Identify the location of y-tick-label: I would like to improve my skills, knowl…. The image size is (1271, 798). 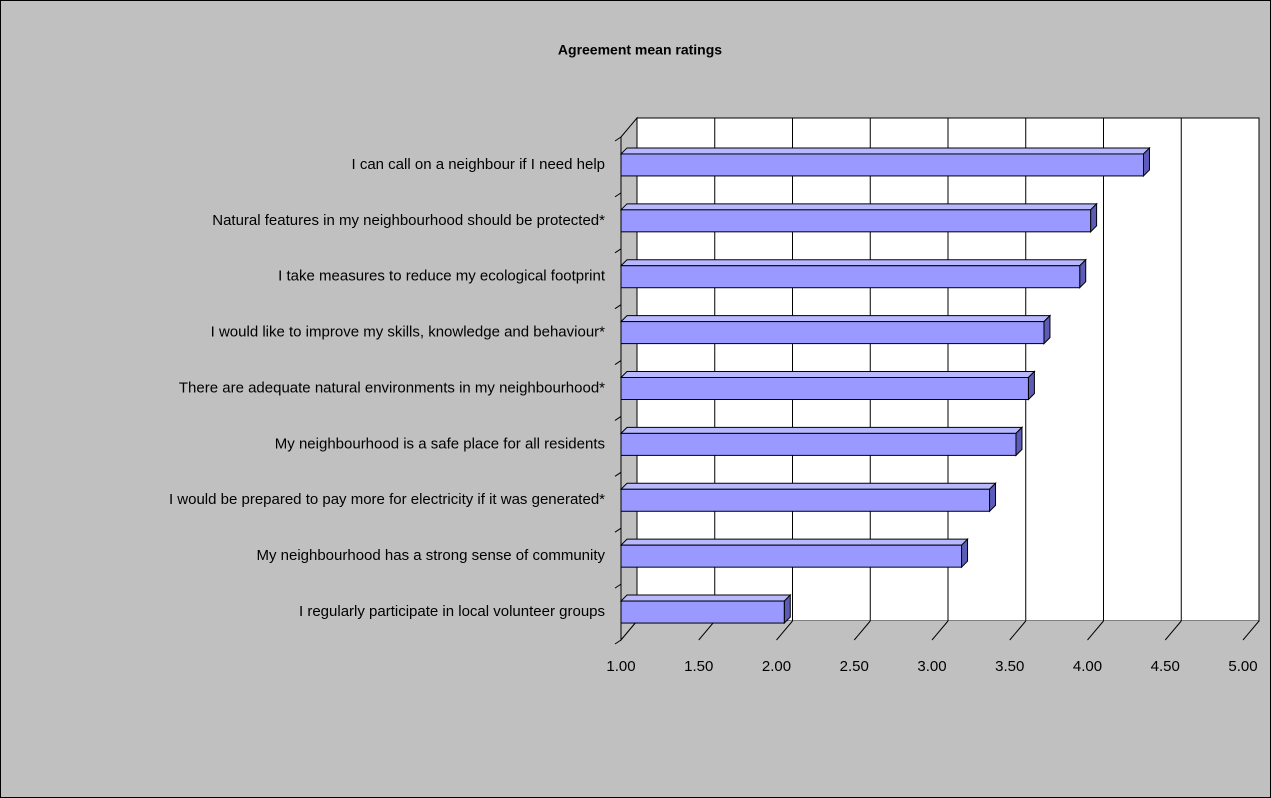
(408, 332).